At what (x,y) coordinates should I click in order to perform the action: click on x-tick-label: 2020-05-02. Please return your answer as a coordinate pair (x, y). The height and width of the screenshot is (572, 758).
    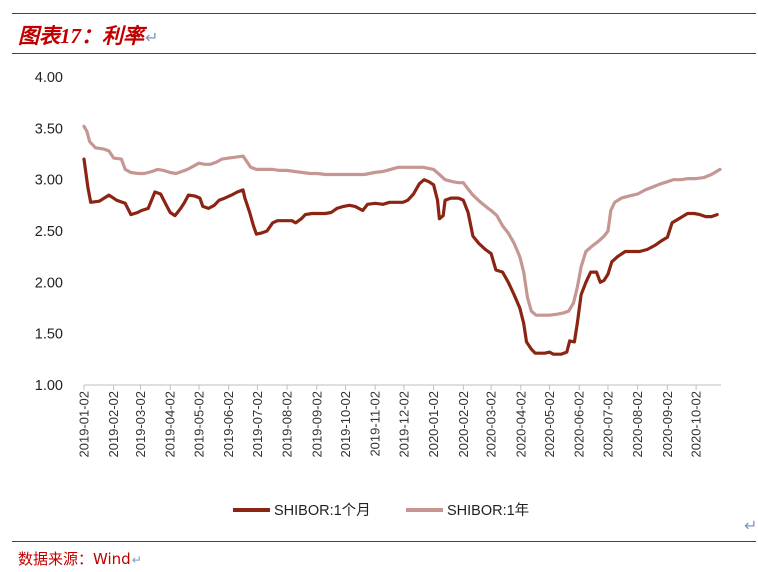
    Looking at the image, I should click on (549, 424).